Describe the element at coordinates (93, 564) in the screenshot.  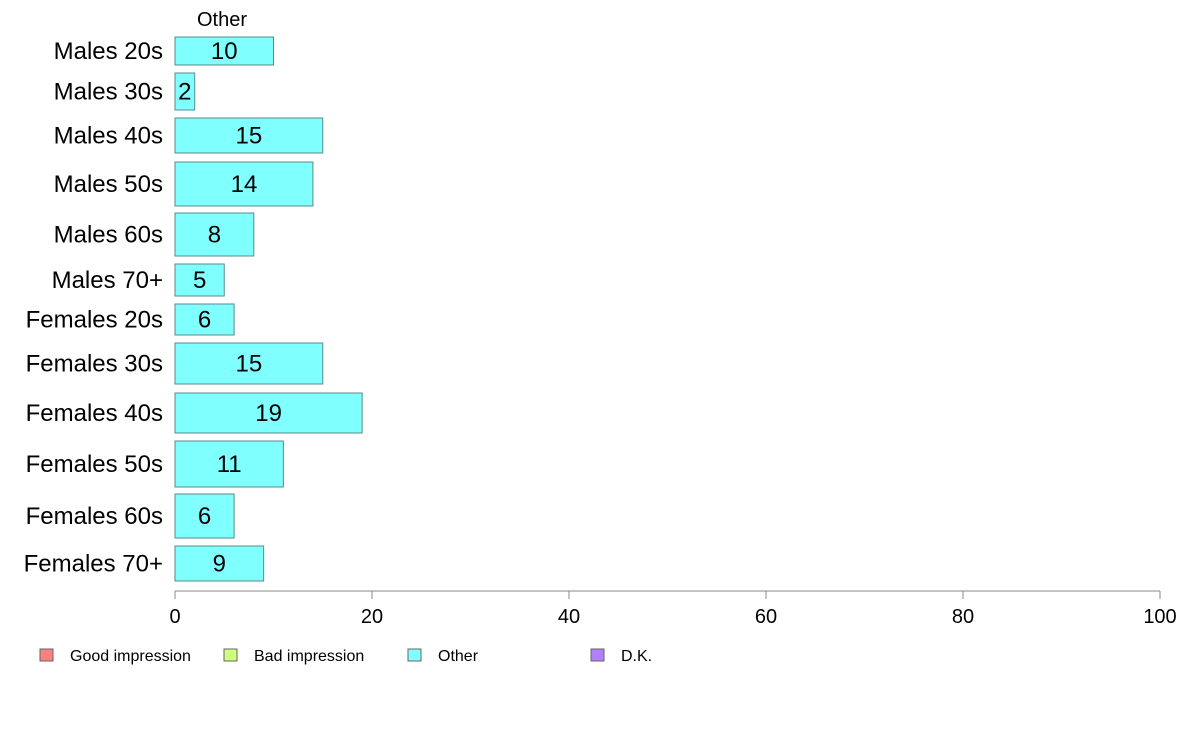
I see `category-label: Females 70+` at that location.